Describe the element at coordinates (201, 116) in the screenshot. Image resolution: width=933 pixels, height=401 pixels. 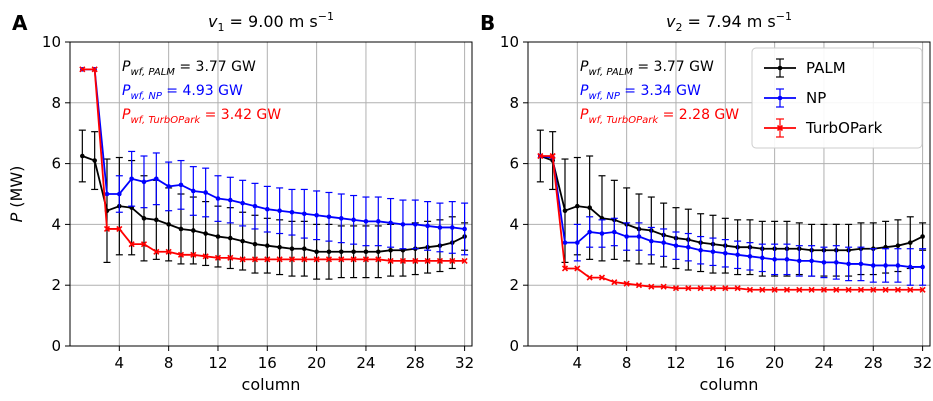
I see `annotation-text: Pwf, TurbOPark = 3.42 GW` at that location.